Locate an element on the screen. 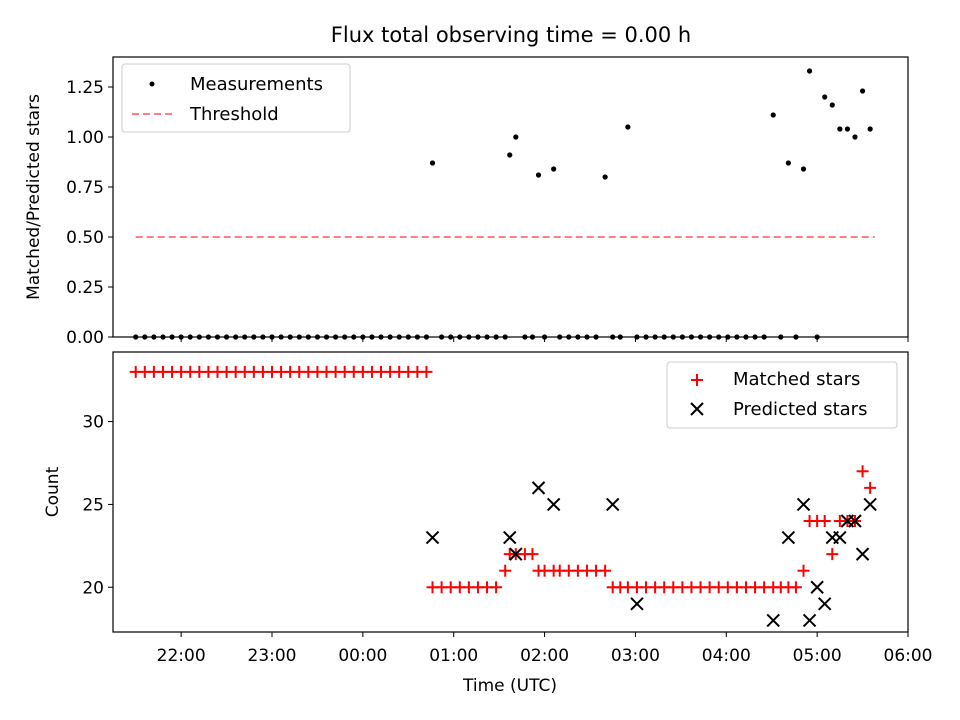 This screenshot has width=960, height=720. xtick-label: 03:00 is located at coordinates (635, 656).